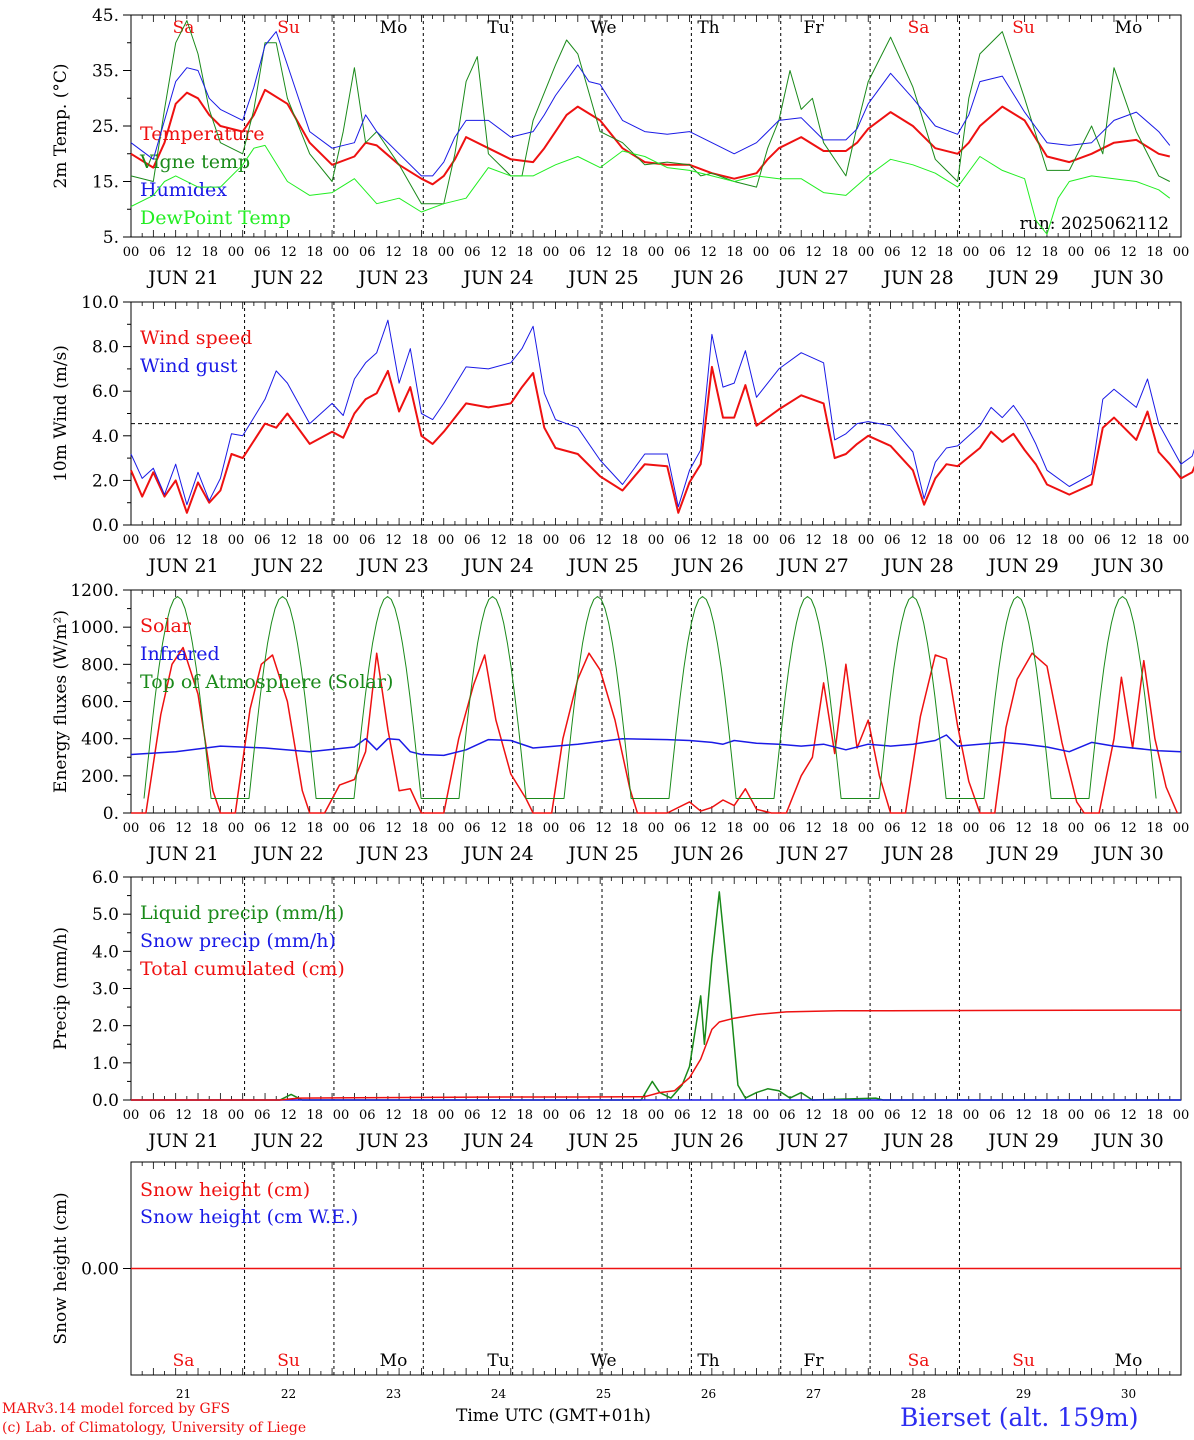 Image resolution: width=1194 pixels, height=1440 pixels. Describe the element at coordinates (105, 878) in the screenshot. I see `y-tick-label: 6.0` at that location.